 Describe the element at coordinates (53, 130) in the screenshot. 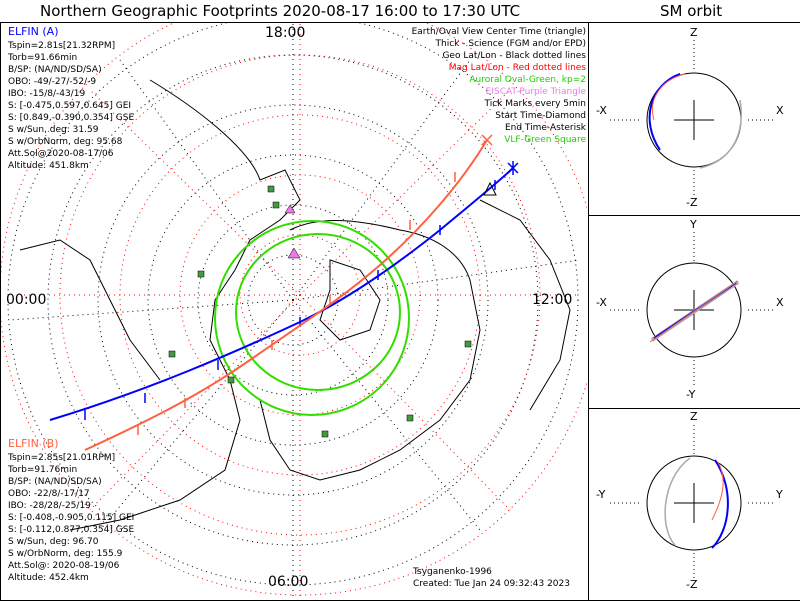

I see `elfin-a-line: S w/Sun, deg: 31.59` at that location.